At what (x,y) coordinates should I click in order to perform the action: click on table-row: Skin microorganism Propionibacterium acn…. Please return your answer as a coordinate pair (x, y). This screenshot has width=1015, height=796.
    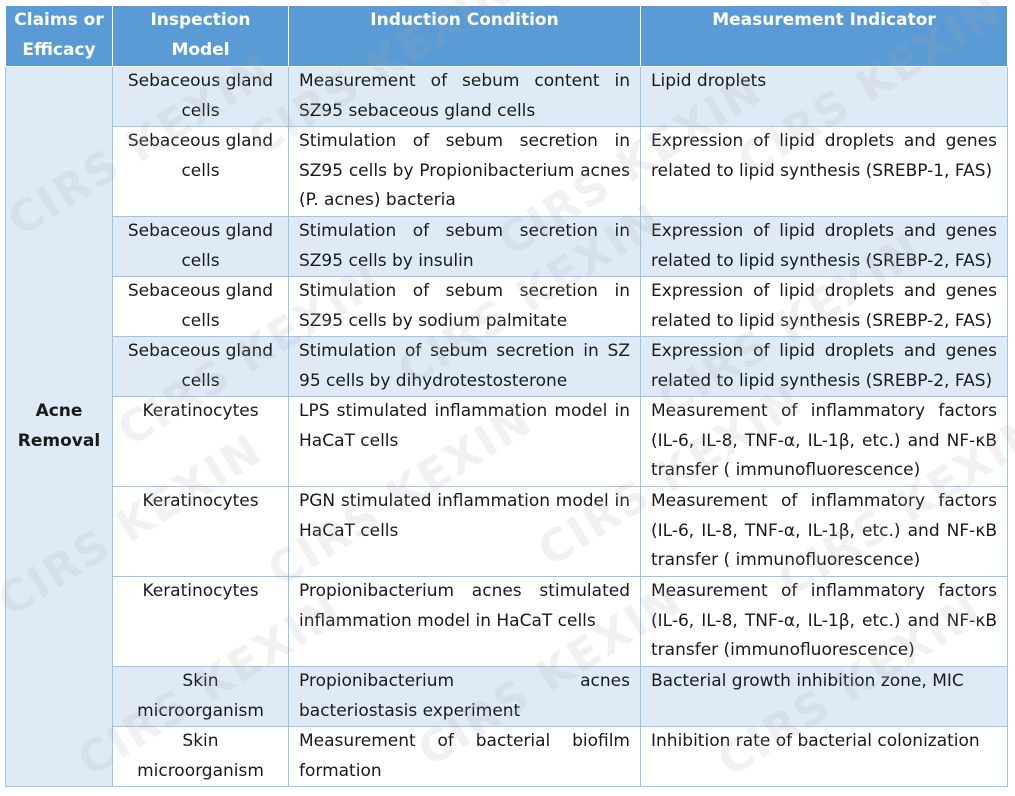
    Looking at the image, I should click on (507, 696).